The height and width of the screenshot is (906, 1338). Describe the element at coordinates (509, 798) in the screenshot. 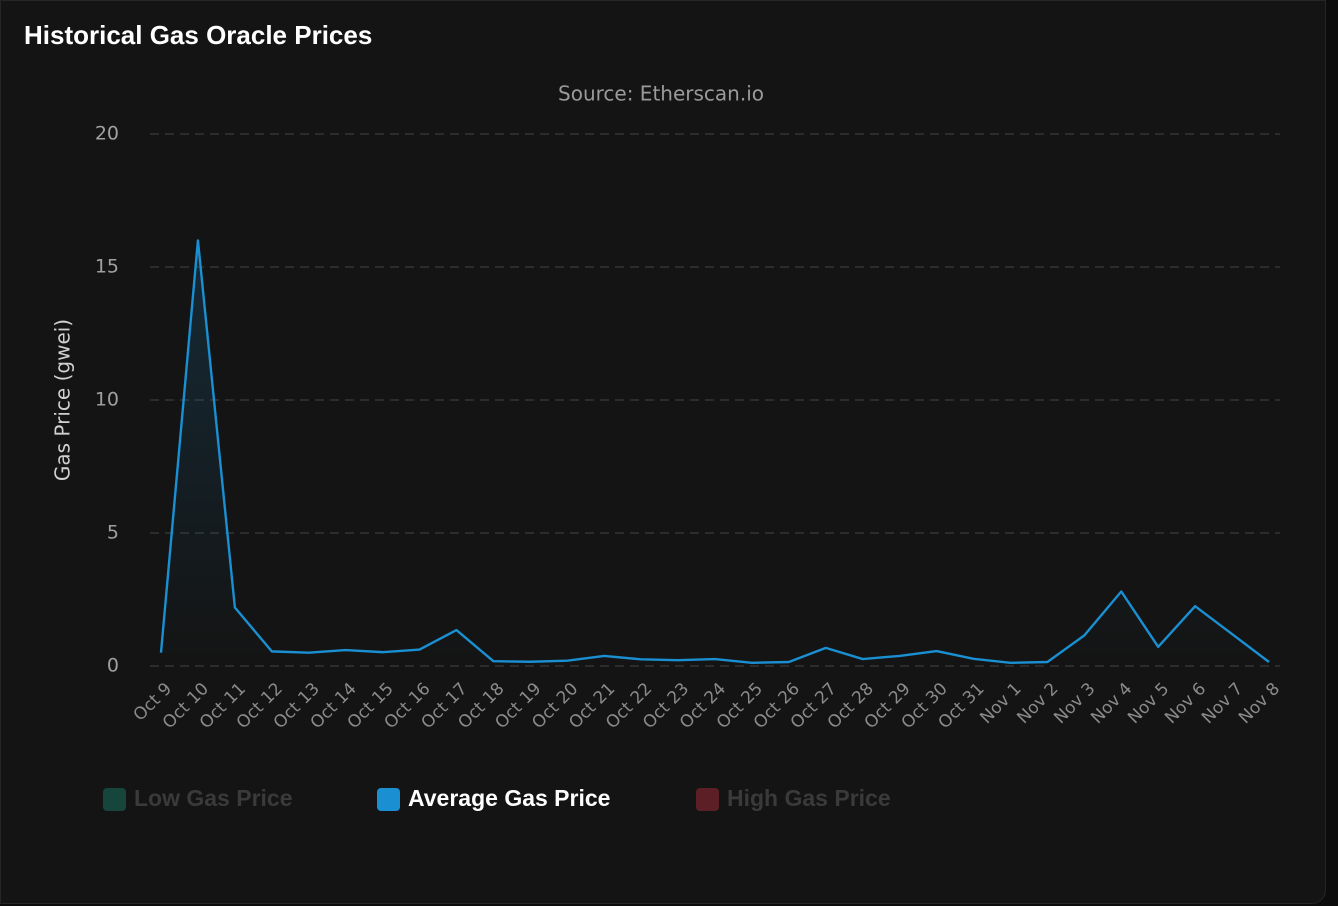

I see `legend-label: Average Gas Price` at that location.